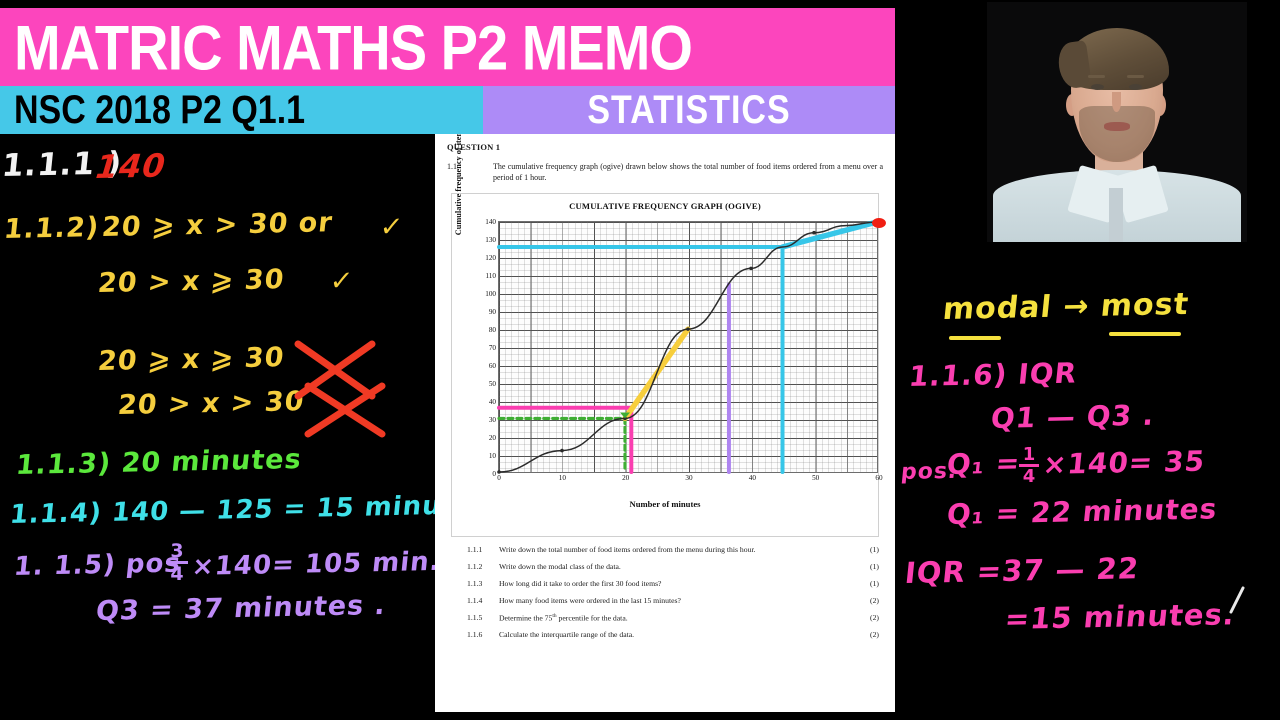 This screenshot has width=1280, height=720. Describe the element at coordinates (1097, 87) in the screenshot. I see `presenter-eye-left` at that location.